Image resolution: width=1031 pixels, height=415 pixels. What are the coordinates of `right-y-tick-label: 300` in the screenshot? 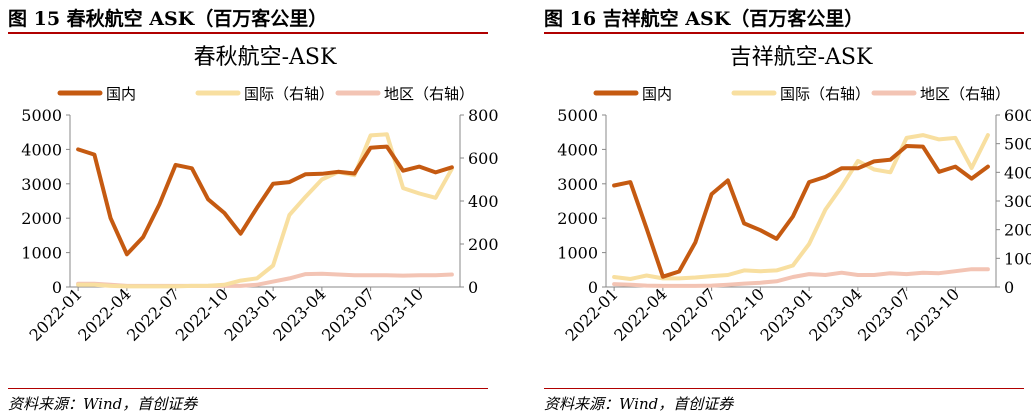 It's located at (1017, 201).